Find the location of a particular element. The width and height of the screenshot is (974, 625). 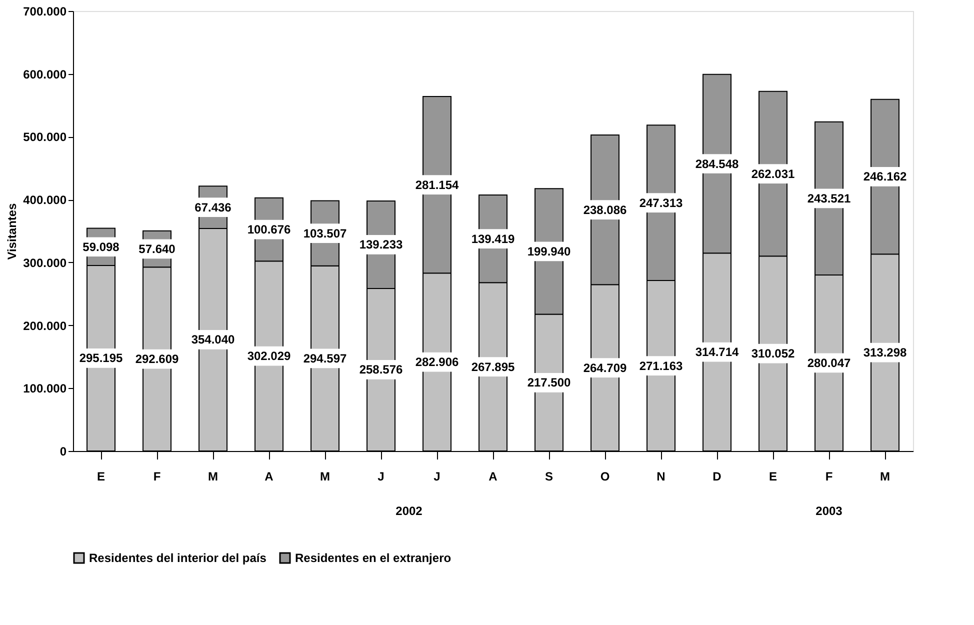

data-label: 281.154 is located at coordinates (437, 185).